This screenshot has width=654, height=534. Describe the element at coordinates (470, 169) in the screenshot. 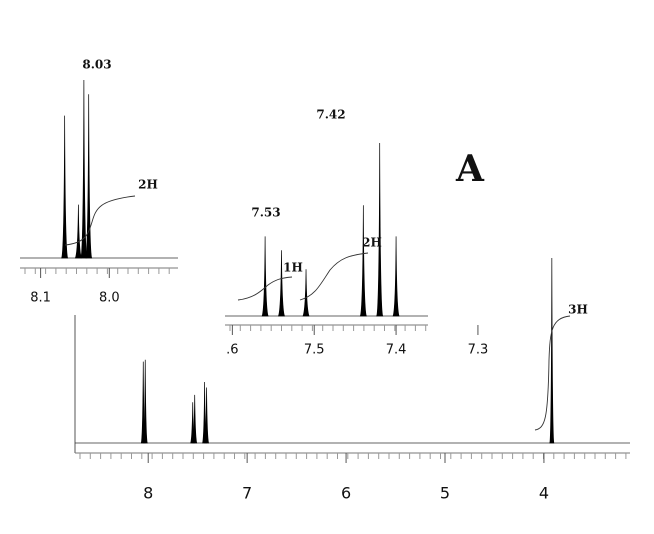

I see `panel-label: A` at that location.